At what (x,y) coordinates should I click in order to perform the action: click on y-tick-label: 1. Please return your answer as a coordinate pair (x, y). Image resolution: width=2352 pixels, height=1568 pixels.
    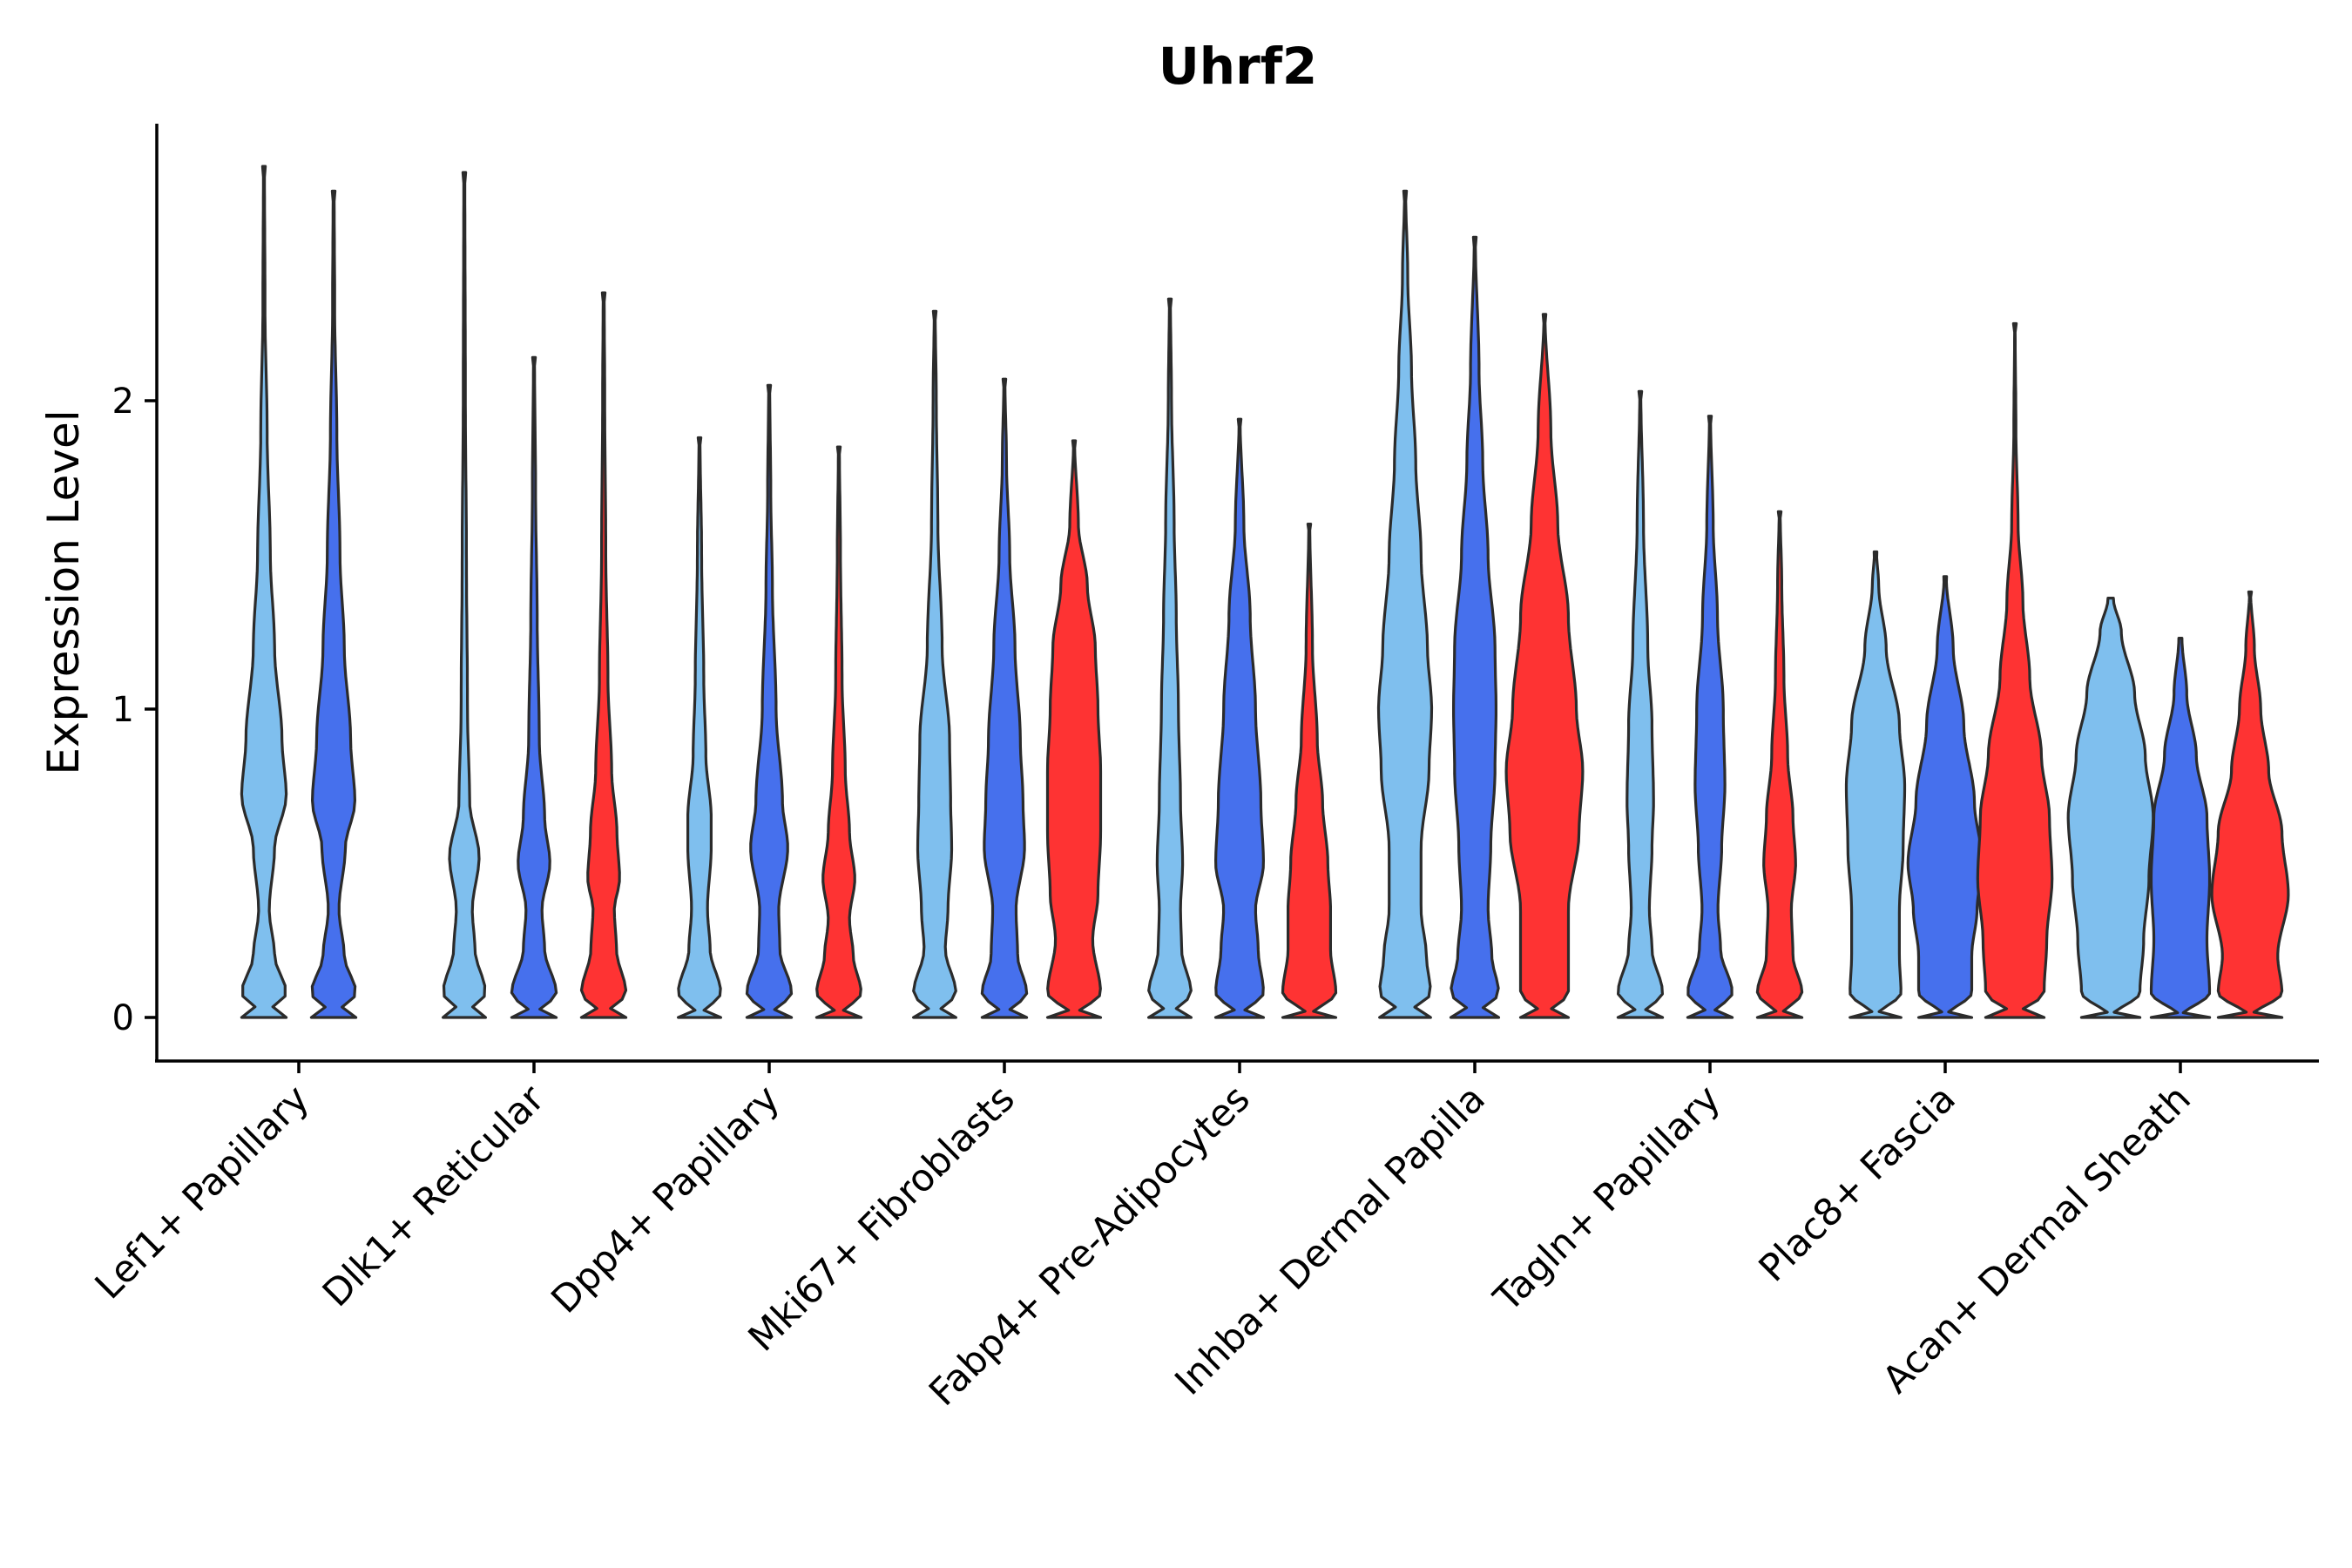
    Looking at the image, I should click on (123, 710).